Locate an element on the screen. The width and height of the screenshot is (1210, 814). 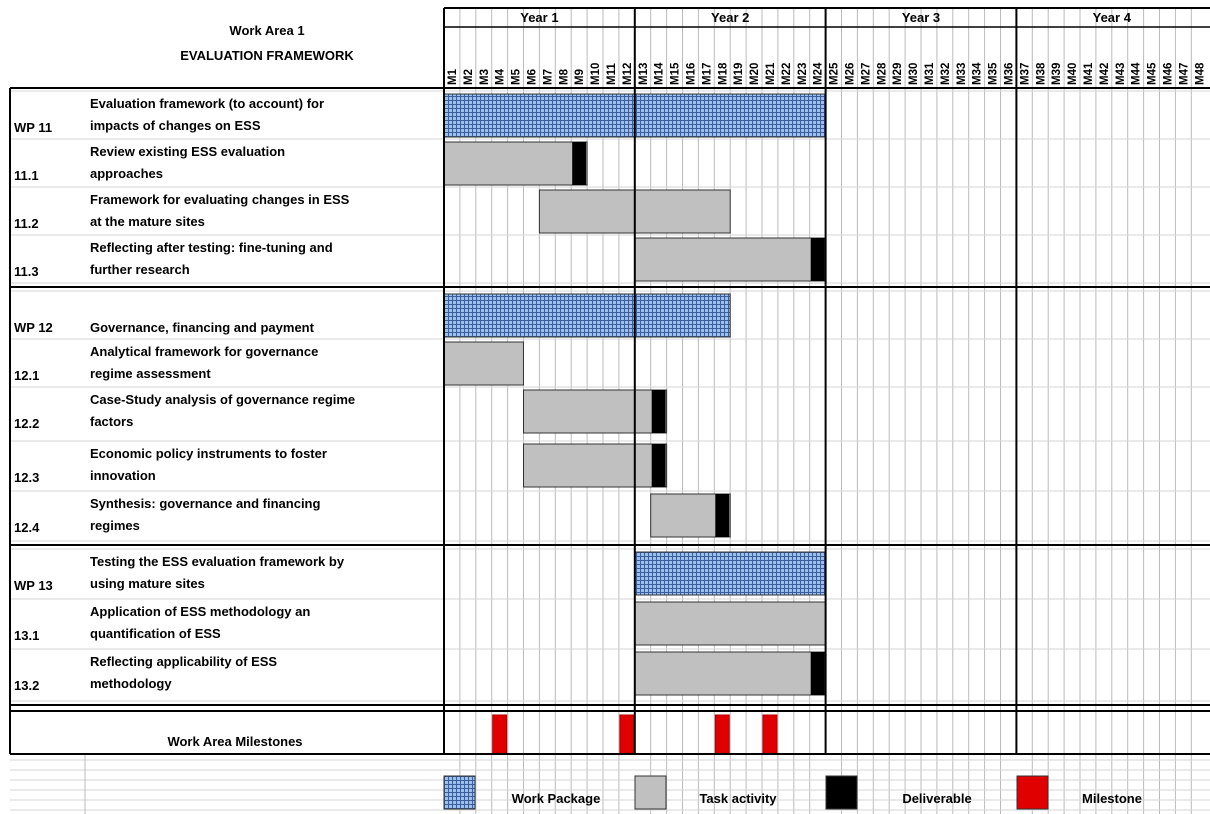
month-label: M28 is located at coordinates (882, 73).